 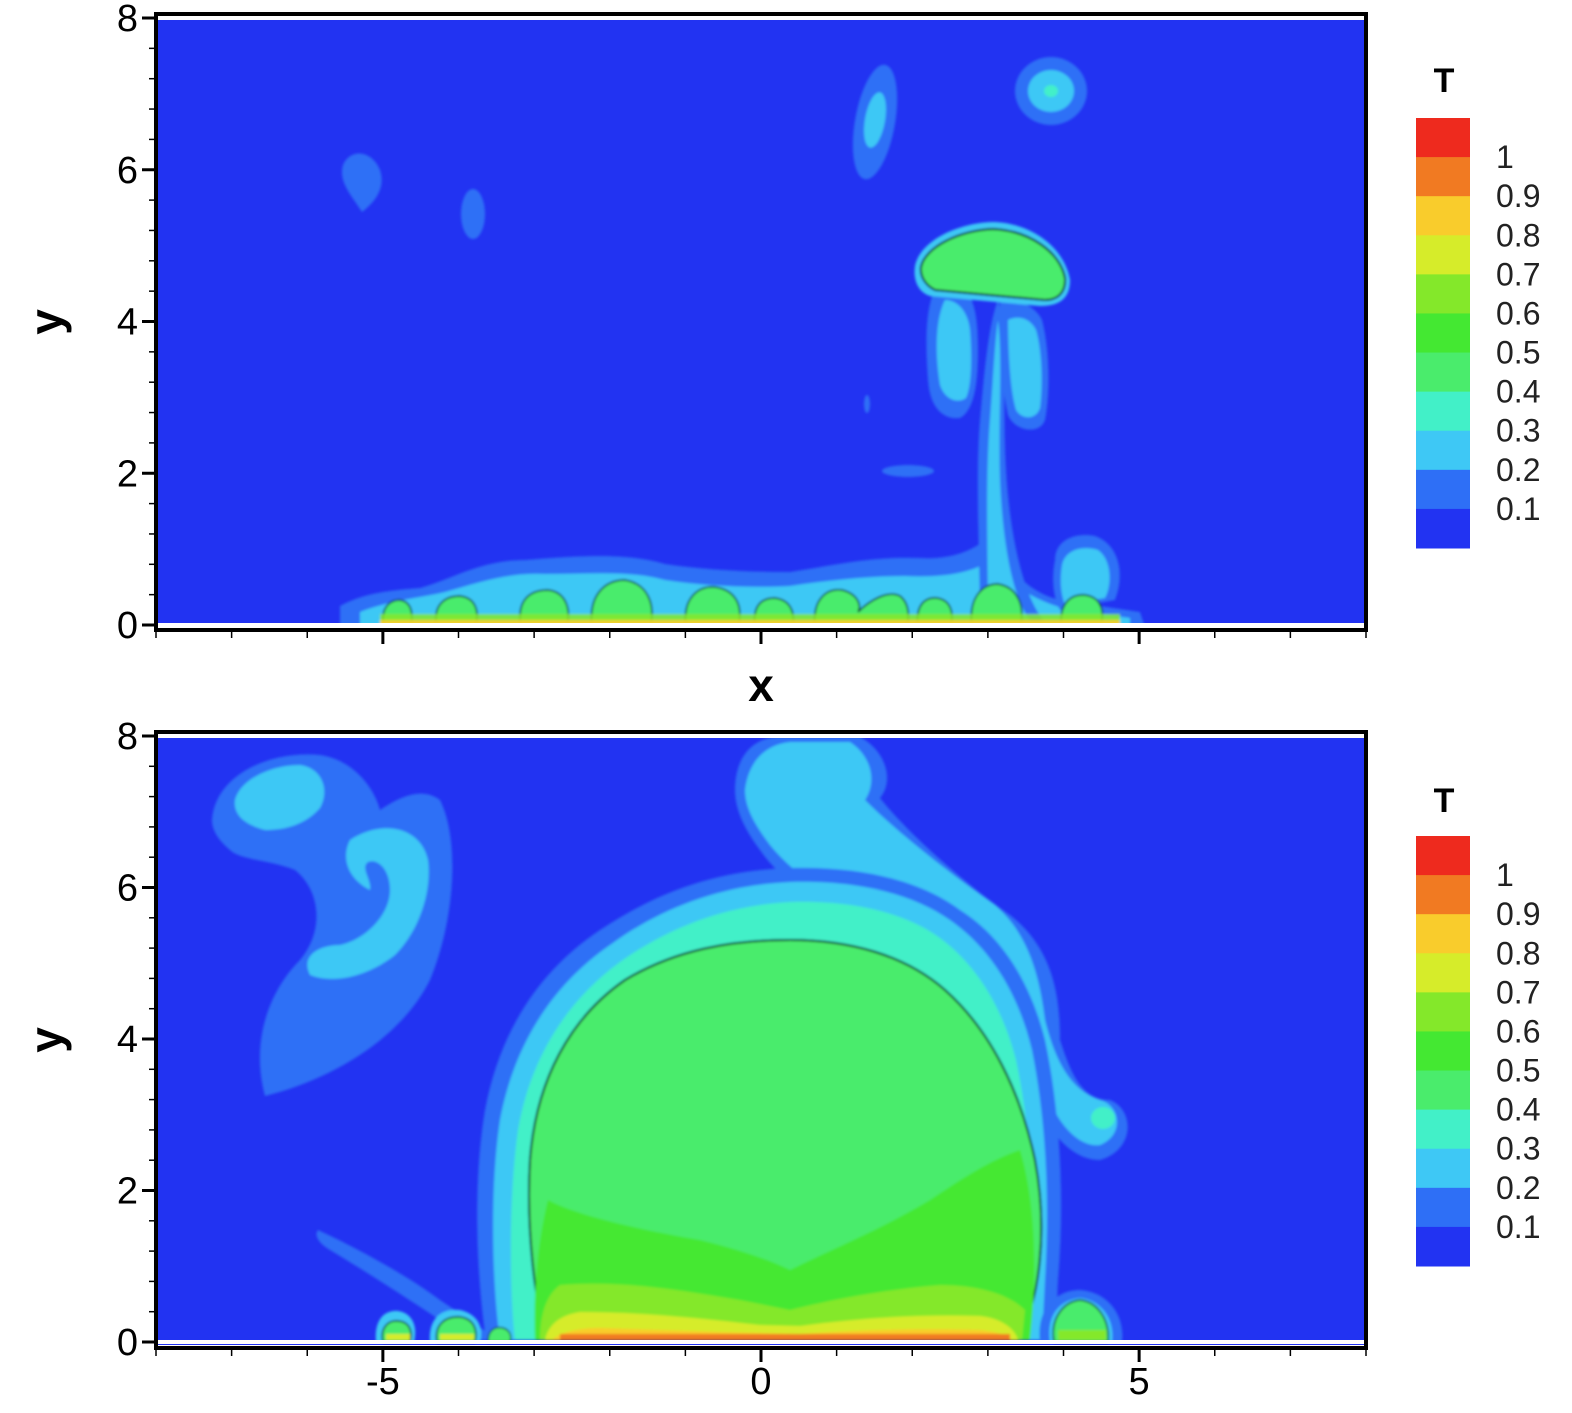 I want to click on bottom-wall-bubbles, so click(x=749, y=1316).